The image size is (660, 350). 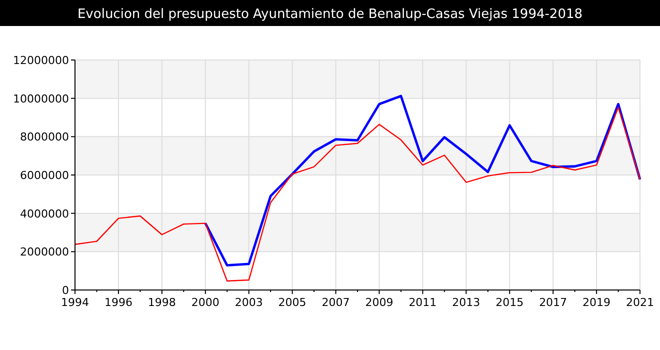 What do you see at coordinates (65, 290) in the screenshot?
I see `y-tick-label: 0` at bounding box center [65, 290].